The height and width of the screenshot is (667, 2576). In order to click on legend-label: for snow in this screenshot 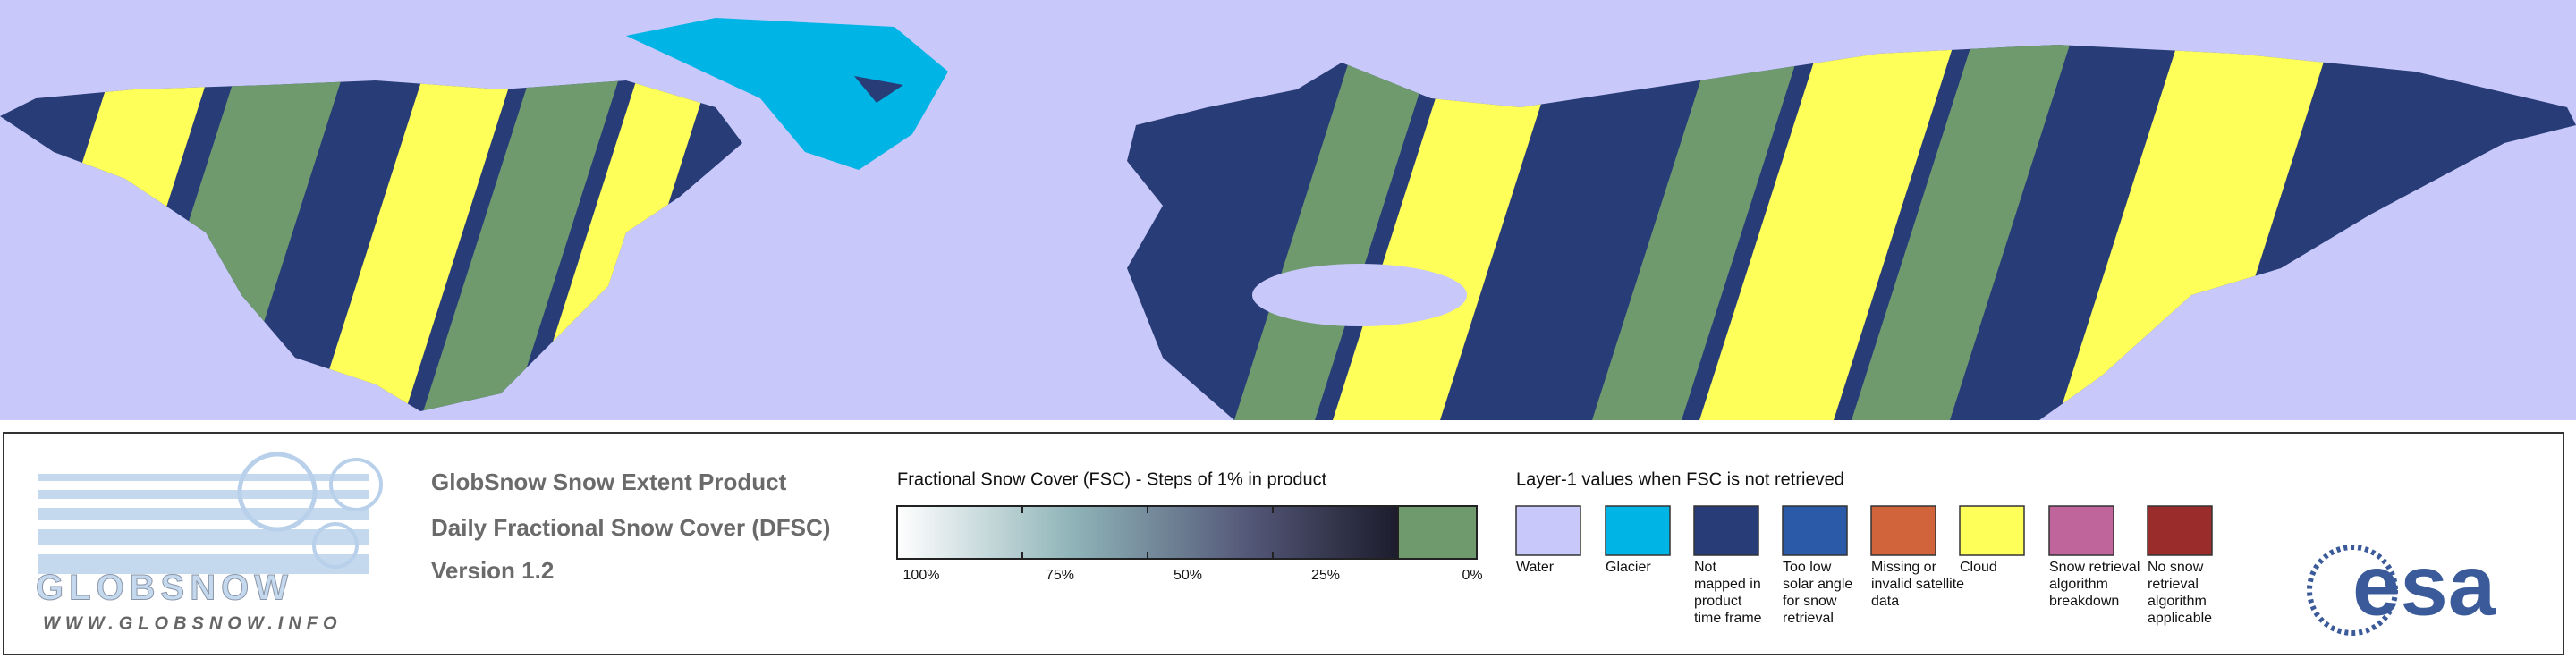, I will do `click(1810, 601)`.